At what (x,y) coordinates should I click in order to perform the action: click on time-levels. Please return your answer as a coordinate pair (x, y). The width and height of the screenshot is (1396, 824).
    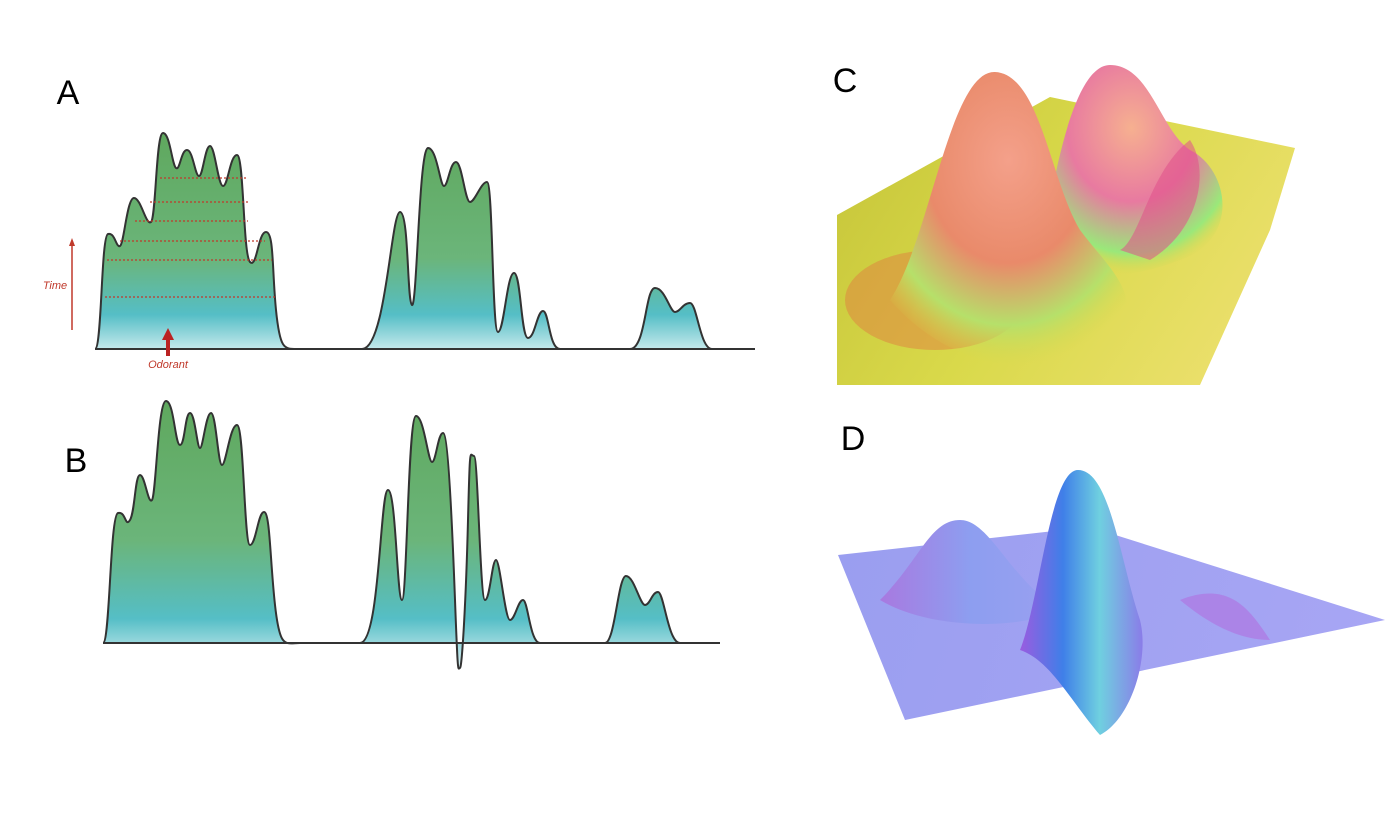
    Looking at the image, I should click on (190, 237).